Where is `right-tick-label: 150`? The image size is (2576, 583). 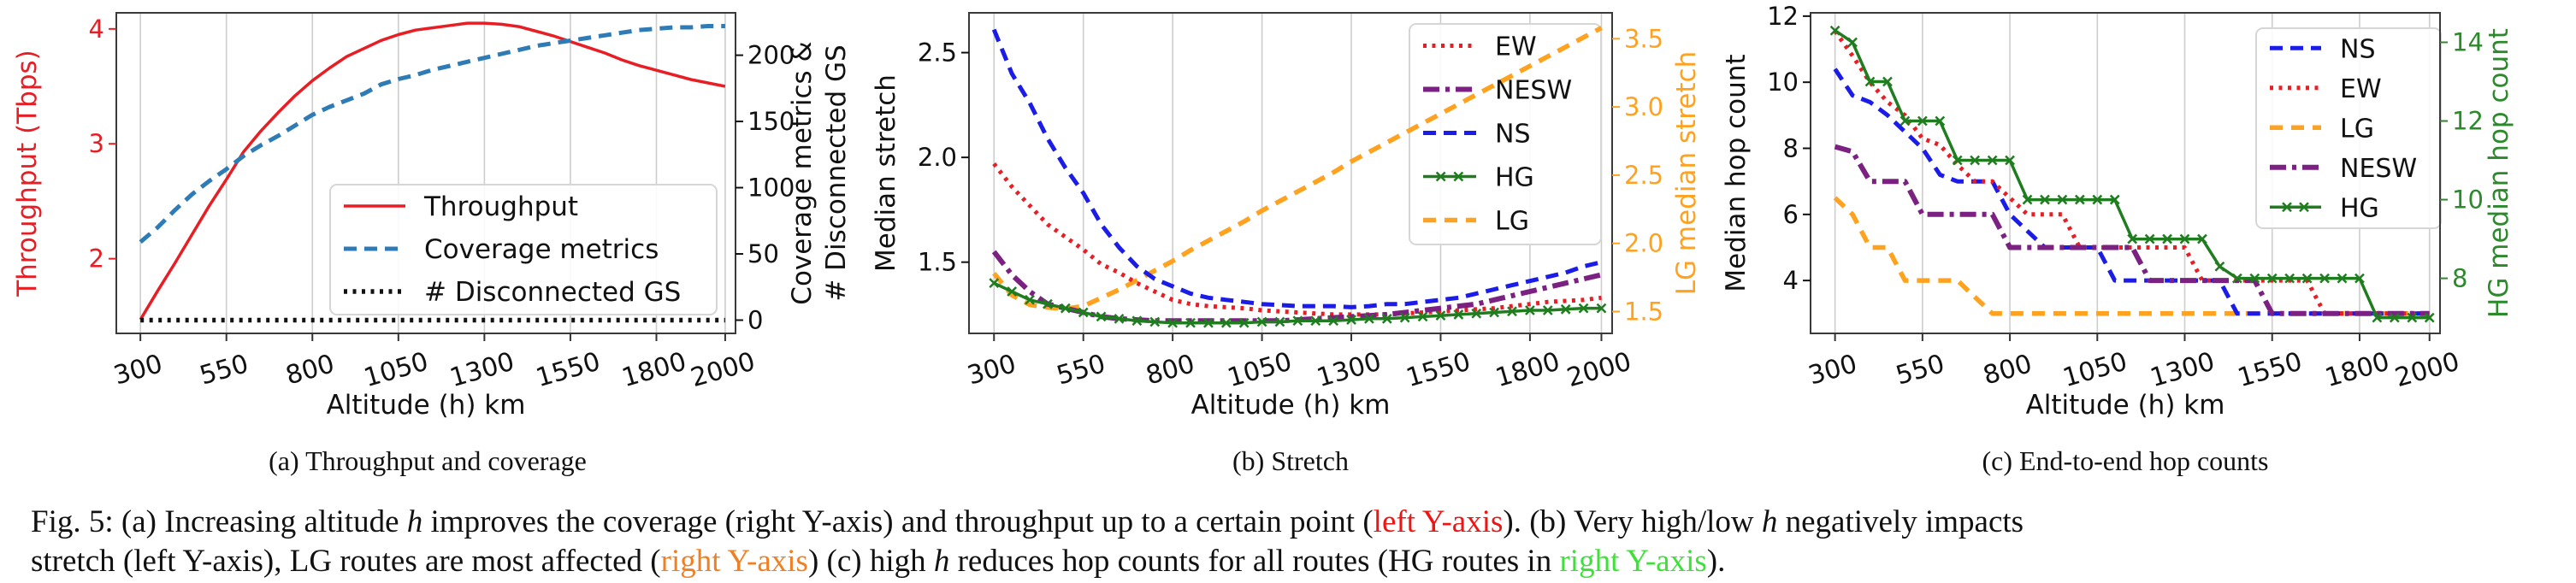 right-tick-label: 150 is located at coordinates (771, 121).